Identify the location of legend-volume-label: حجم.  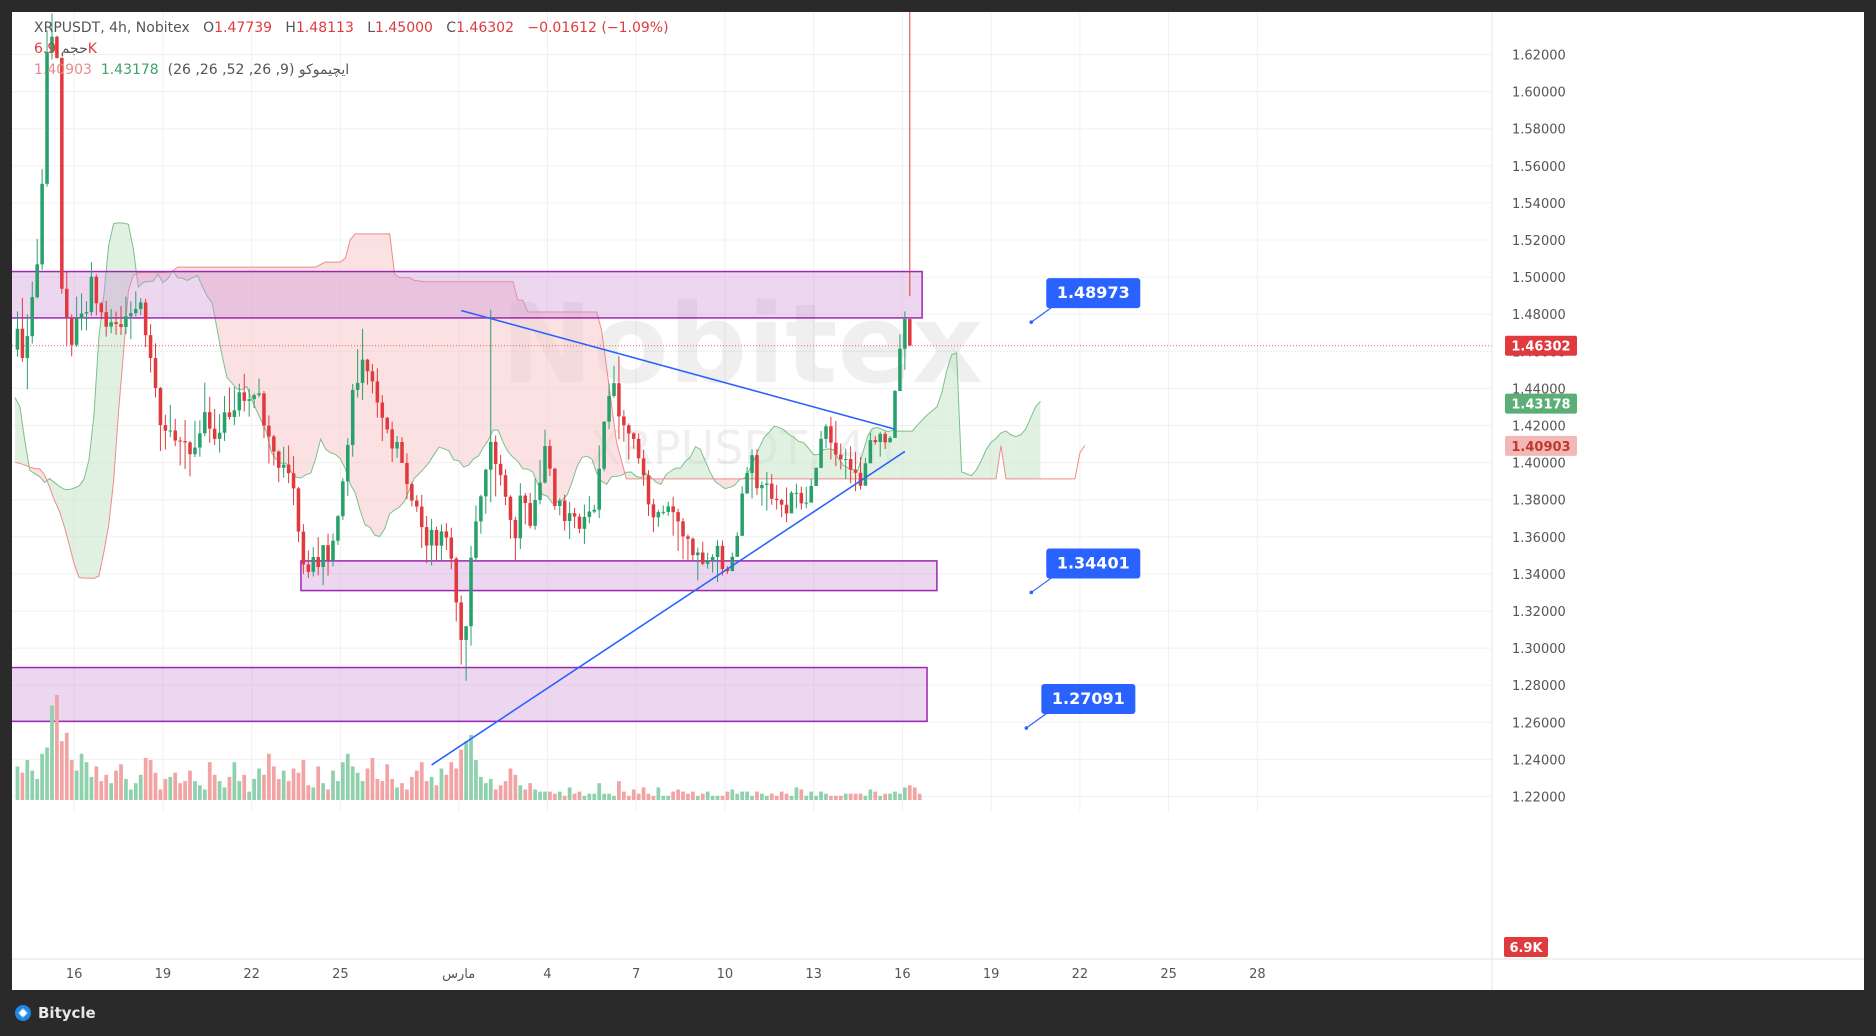
(74, 49).